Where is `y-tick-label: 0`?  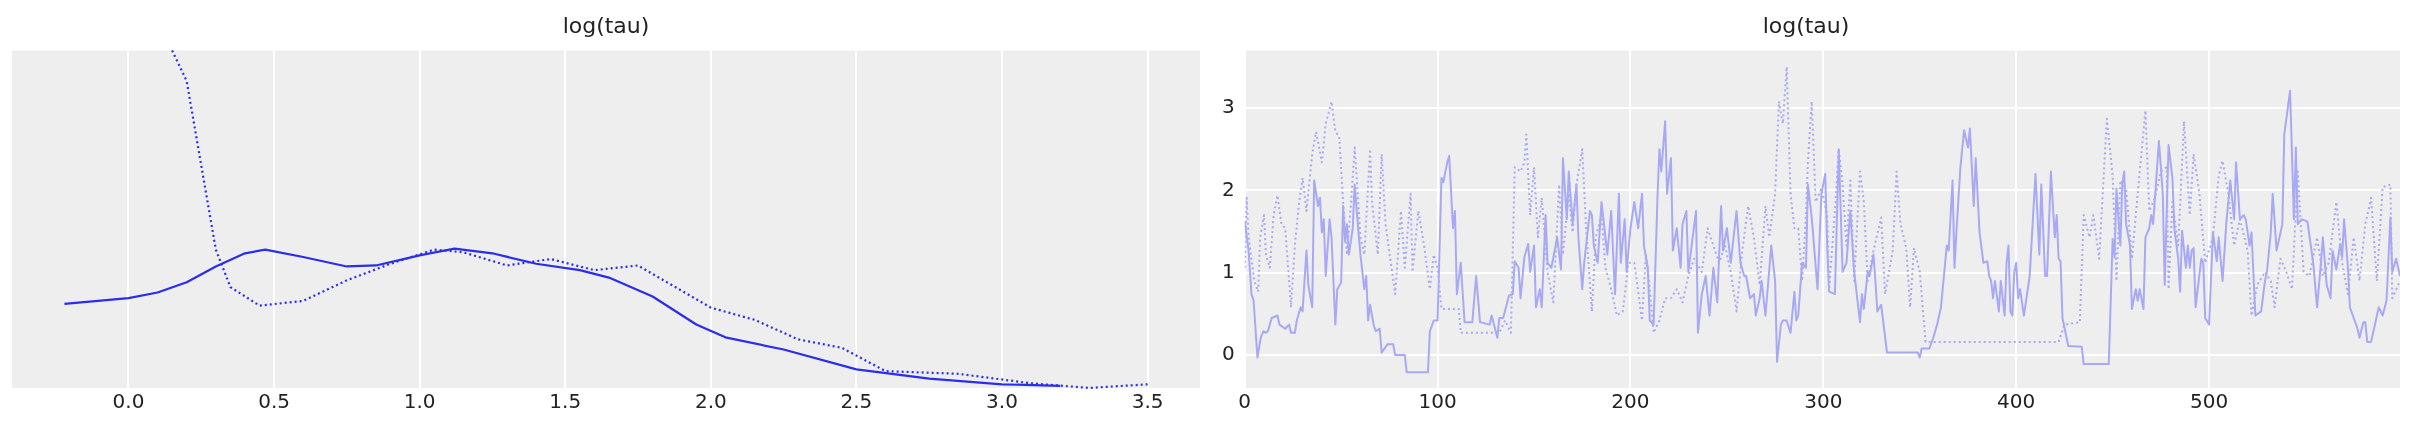
y-tick-label: 0 is located at coordinates (1228, 353).